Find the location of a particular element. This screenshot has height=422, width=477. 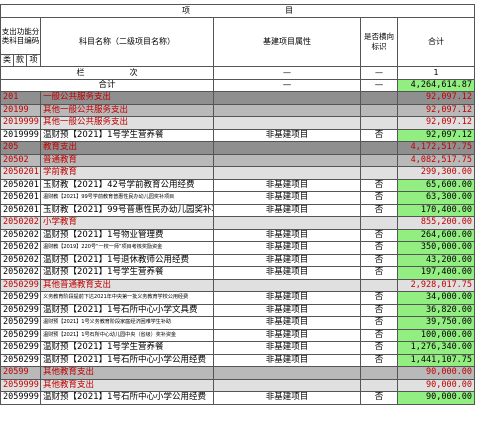

table-row: 2050299 其他普通教育支出 2,928,017.75 is located at coordinates (238, 285).